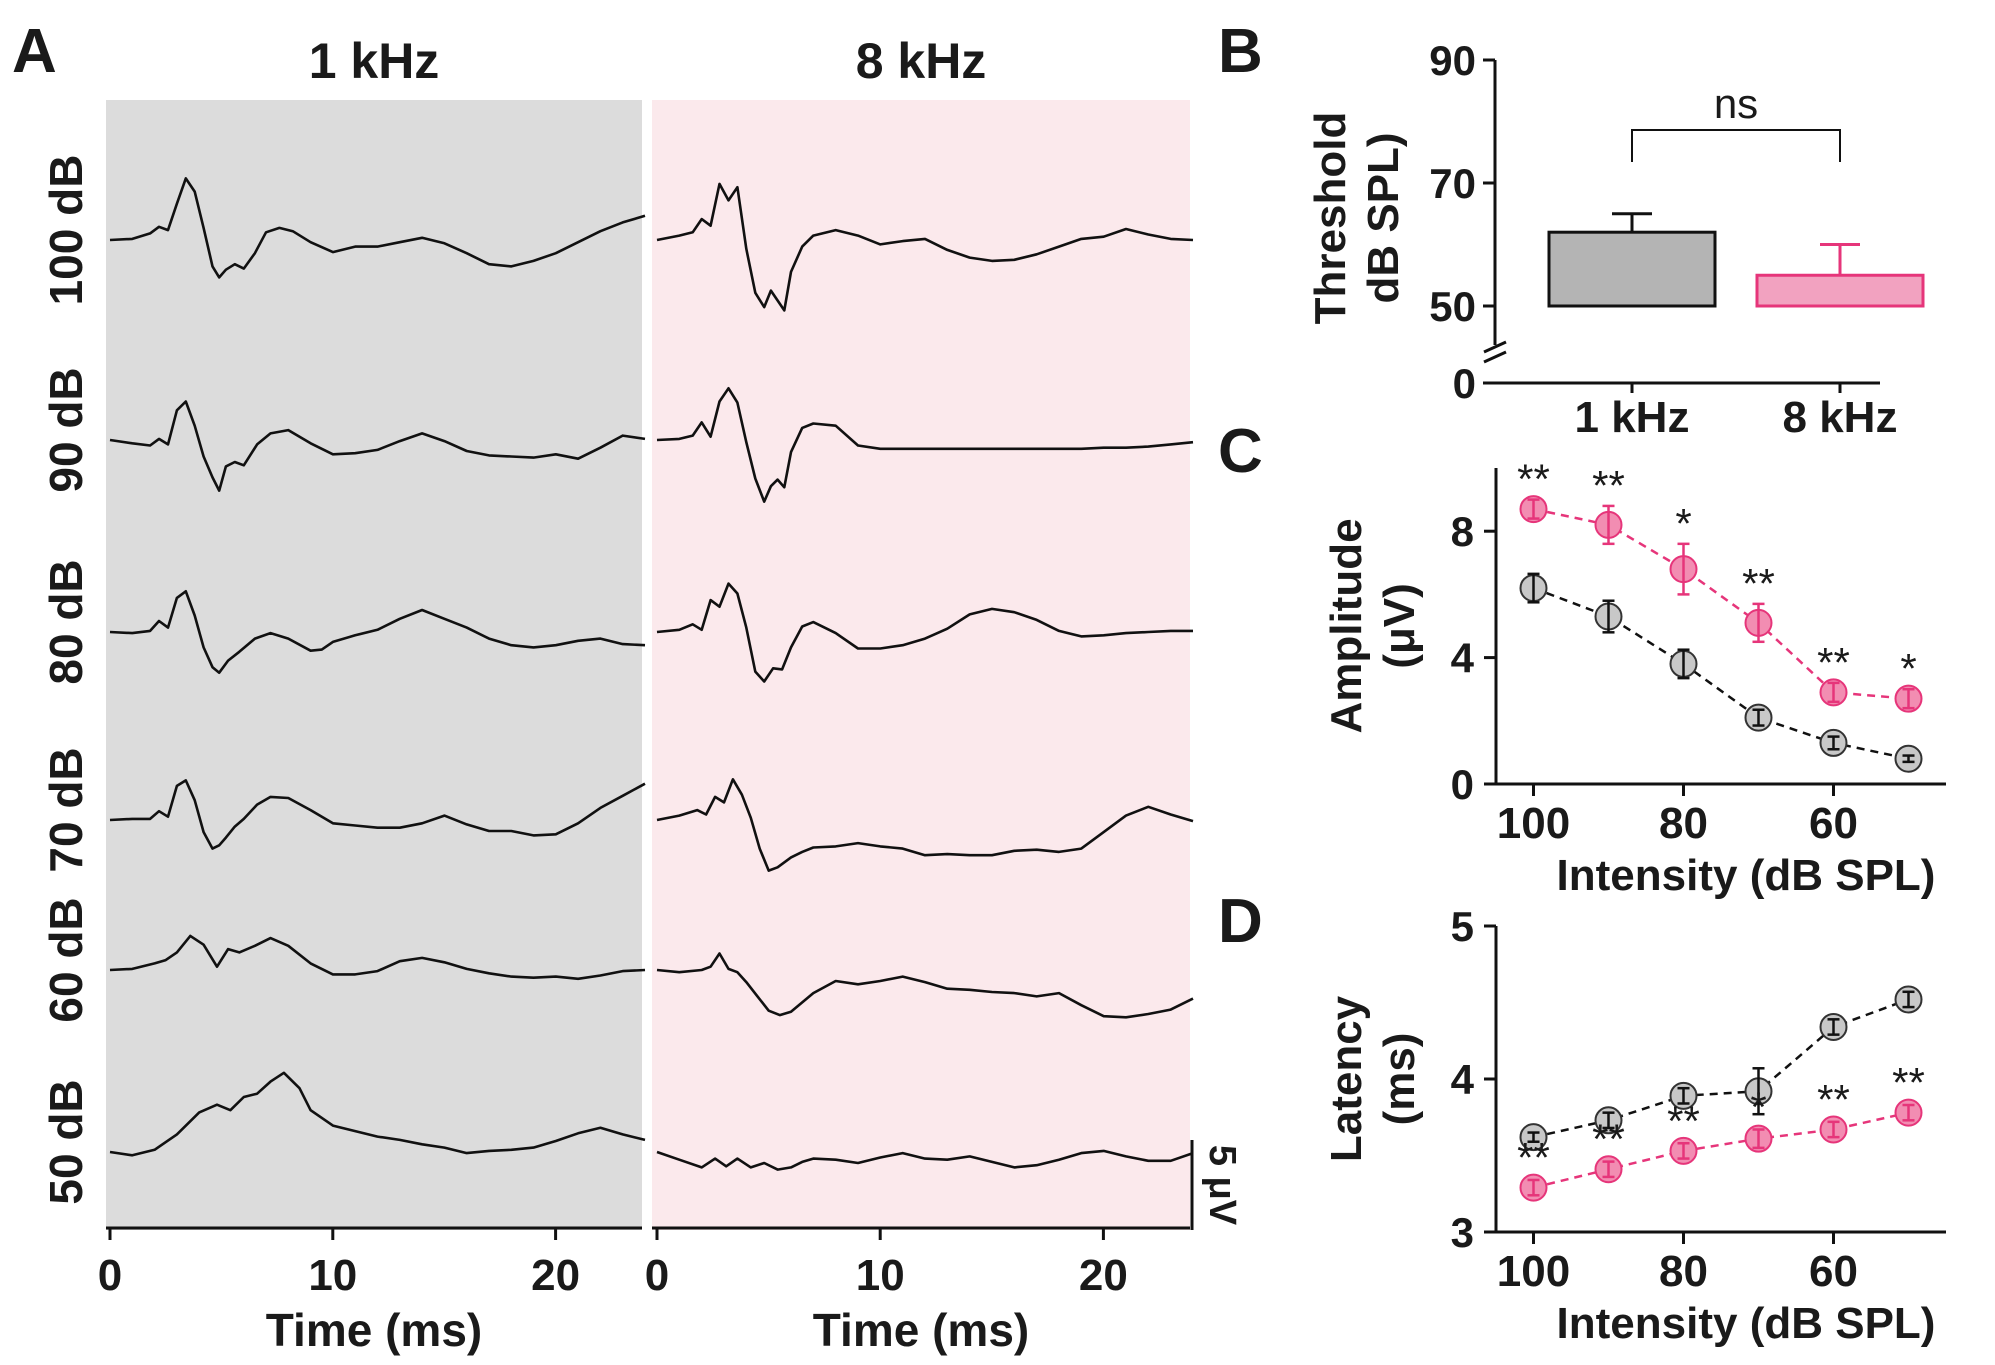  I want to click on panel-label-c: C, so click(1240, 451).